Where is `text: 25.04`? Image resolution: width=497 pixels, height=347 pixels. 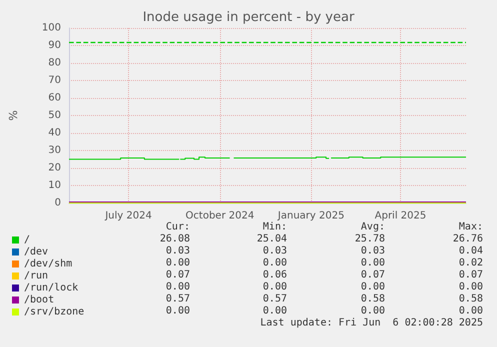 text: 25.04 is located at coordinates (271, 239).